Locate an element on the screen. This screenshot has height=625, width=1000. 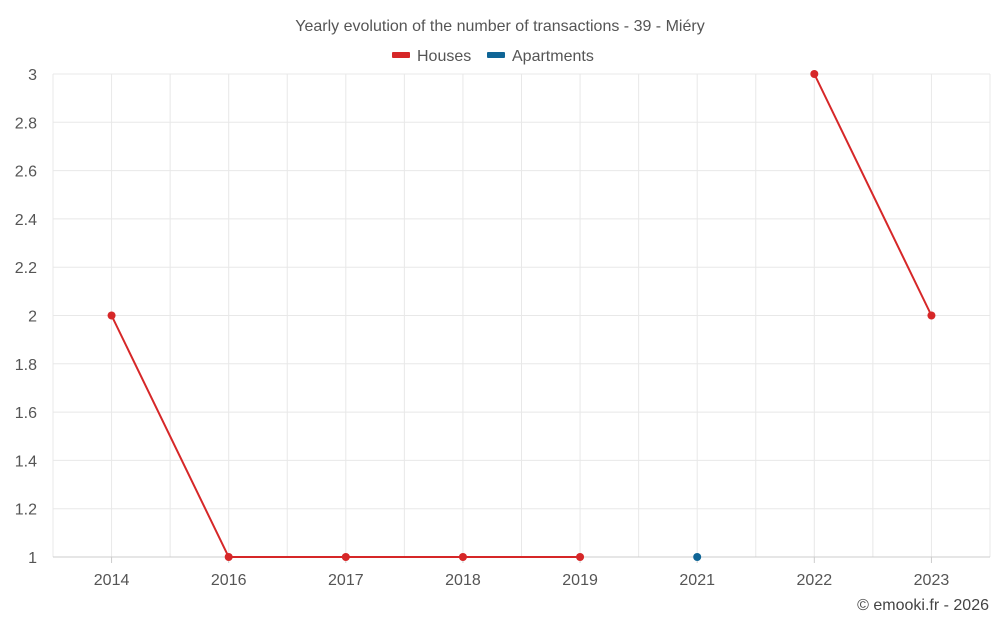
y-tick-label: 1.6 is located at coordinates (26, 413).